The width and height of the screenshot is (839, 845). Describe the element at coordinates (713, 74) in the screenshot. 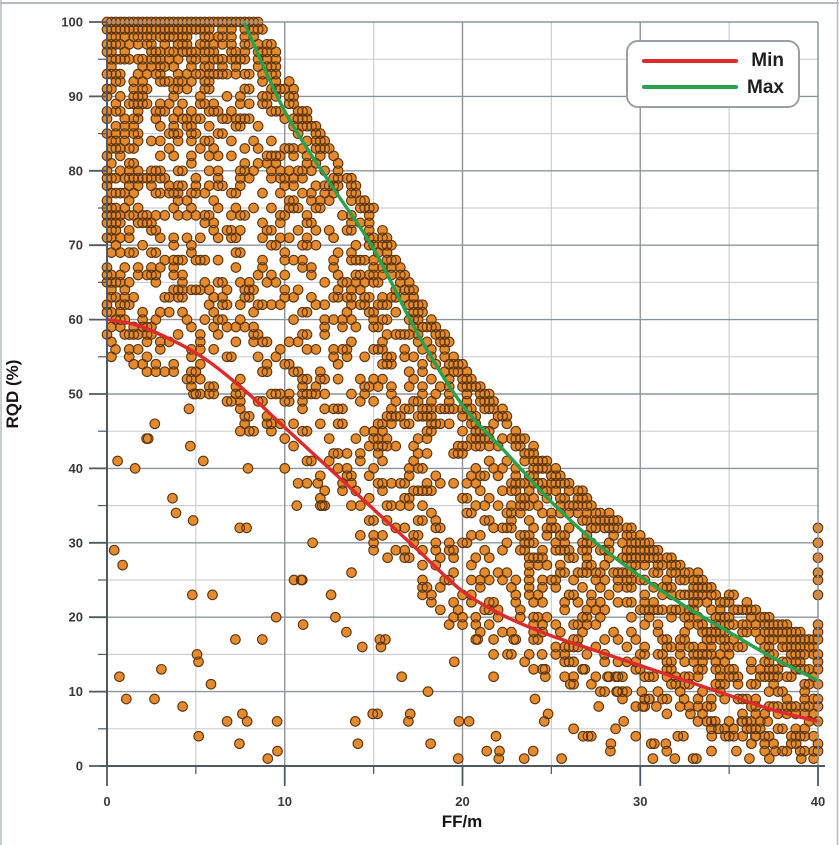

I see `chart-legend: Min Max` at that location.